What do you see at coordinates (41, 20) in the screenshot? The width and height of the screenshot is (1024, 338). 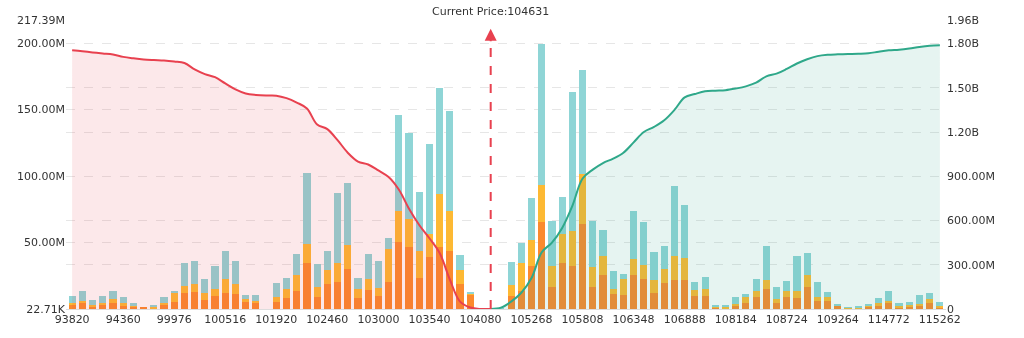 I see `y-tick-label: 217.39M` at bounding box center [41, 20].